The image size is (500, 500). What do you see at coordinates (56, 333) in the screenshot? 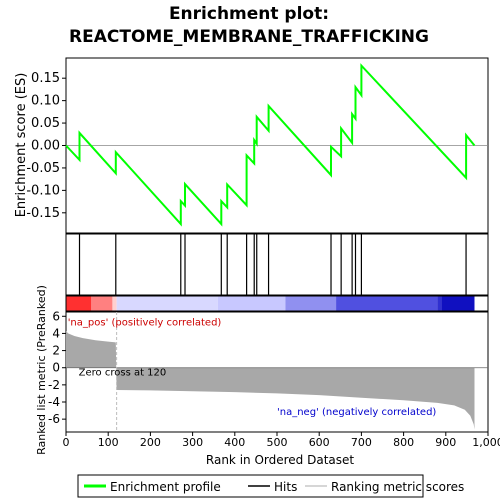
I see `metric-ytick-label: 4` at bounding box center [56, 333].